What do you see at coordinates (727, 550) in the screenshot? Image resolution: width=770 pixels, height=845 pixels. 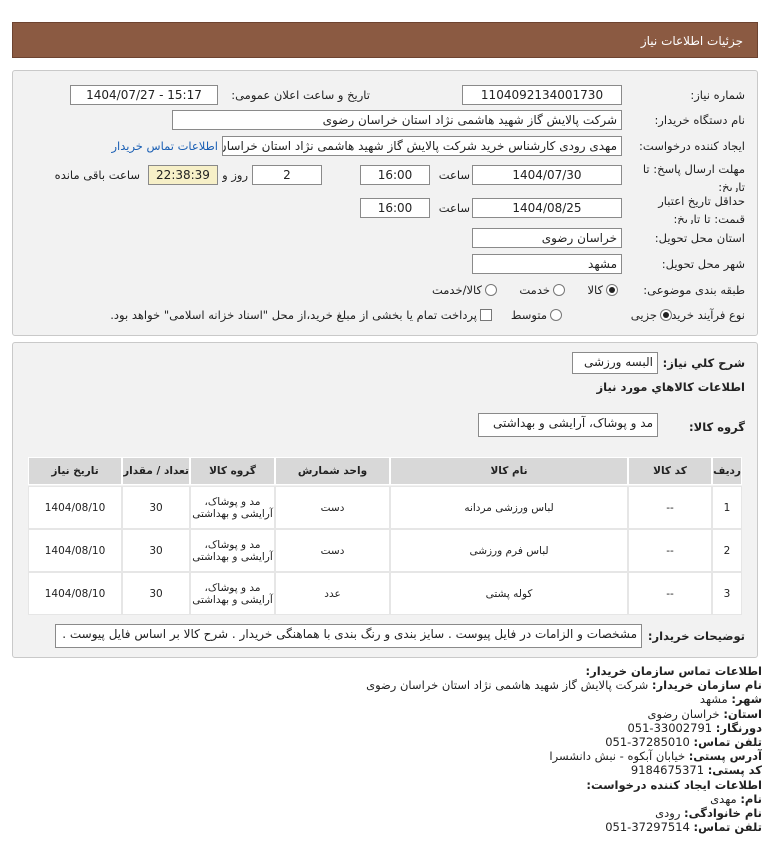 I see `table-cell: 2` at bounding box center [727, 550].